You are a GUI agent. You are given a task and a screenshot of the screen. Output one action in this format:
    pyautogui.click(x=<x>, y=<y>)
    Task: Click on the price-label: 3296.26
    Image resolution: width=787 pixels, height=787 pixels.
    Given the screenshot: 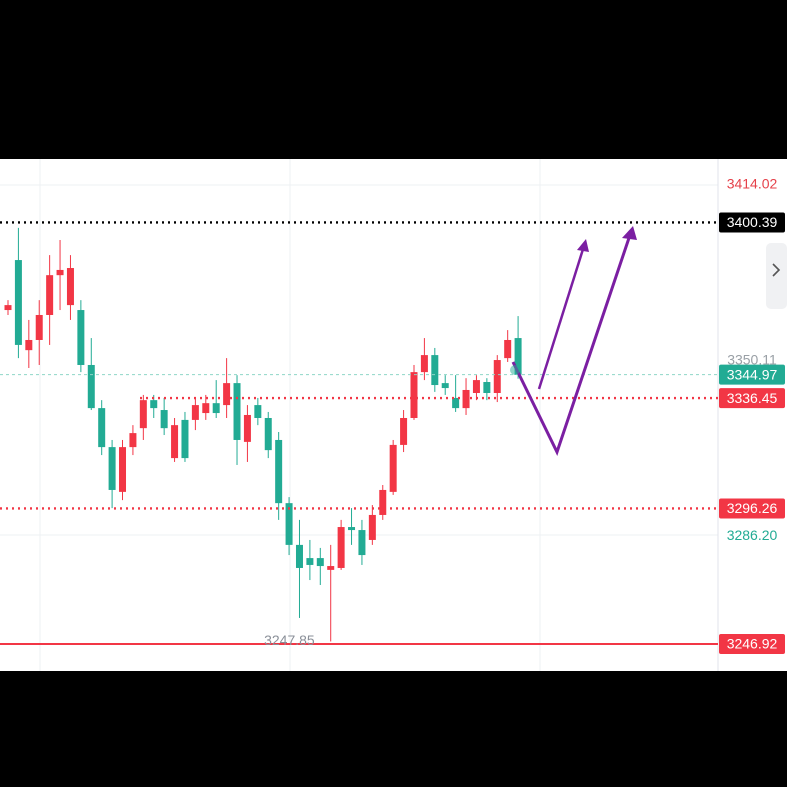 What is the action you would take?
    pyautogui.click(x=752, y=508)
    